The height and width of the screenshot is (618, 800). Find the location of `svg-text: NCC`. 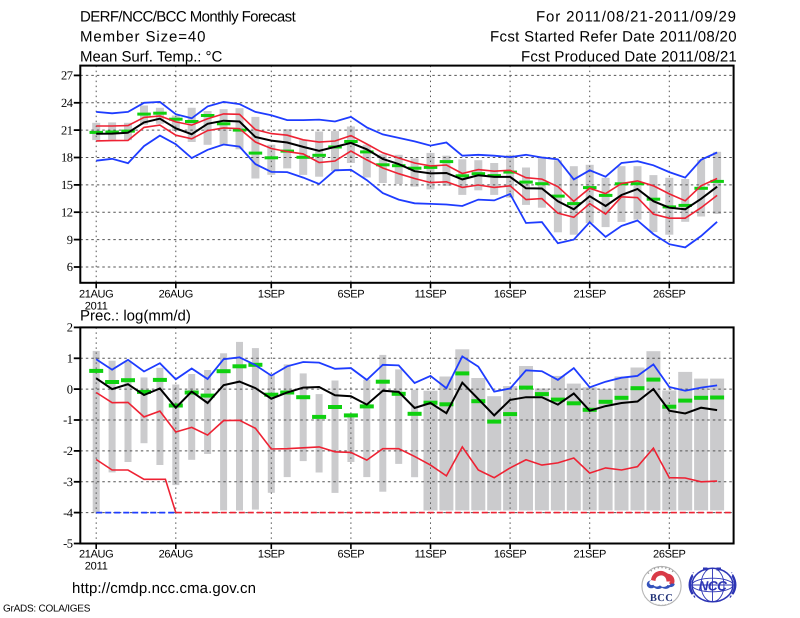

svg-text: NCC is located at coordinates (713, 586).